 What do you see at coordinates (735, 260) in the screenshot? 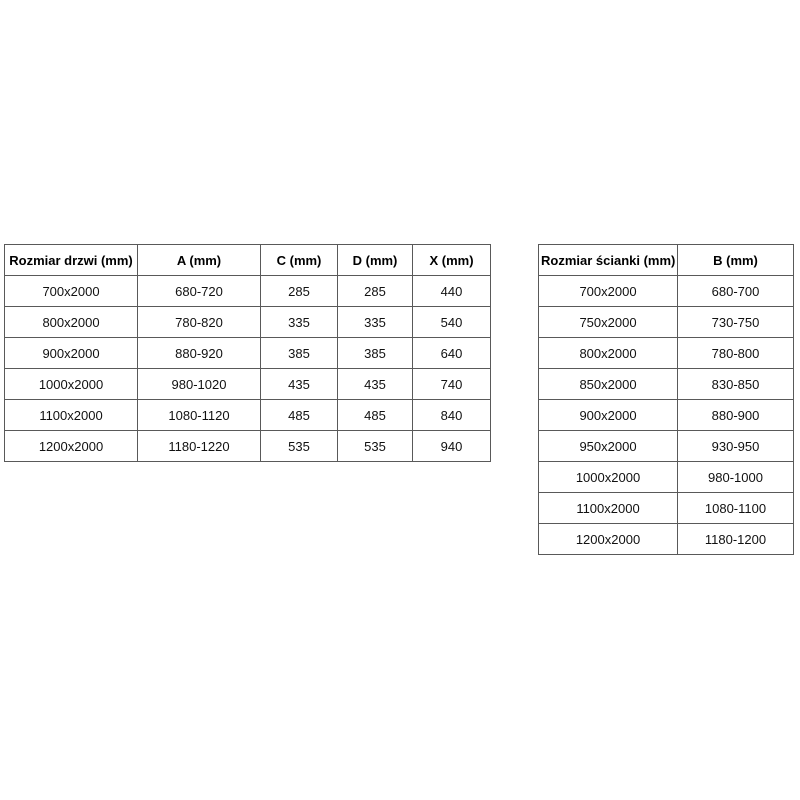
I see `column-header: B (mm)` at bounding box center [735, 260].